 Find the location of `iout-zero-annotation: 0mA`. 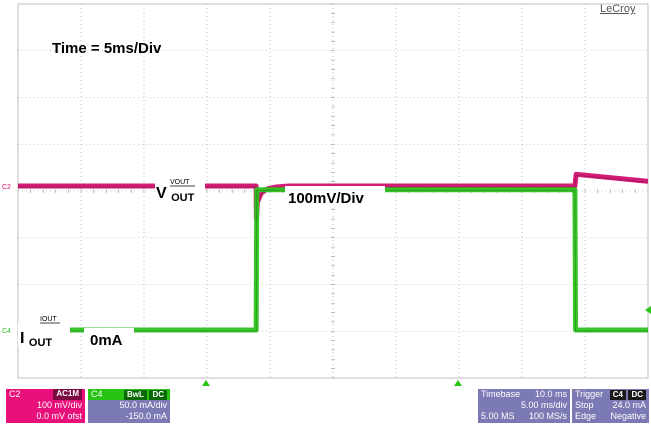

iout-zero-annotation: 0mA is located at coordinates (106, 340).